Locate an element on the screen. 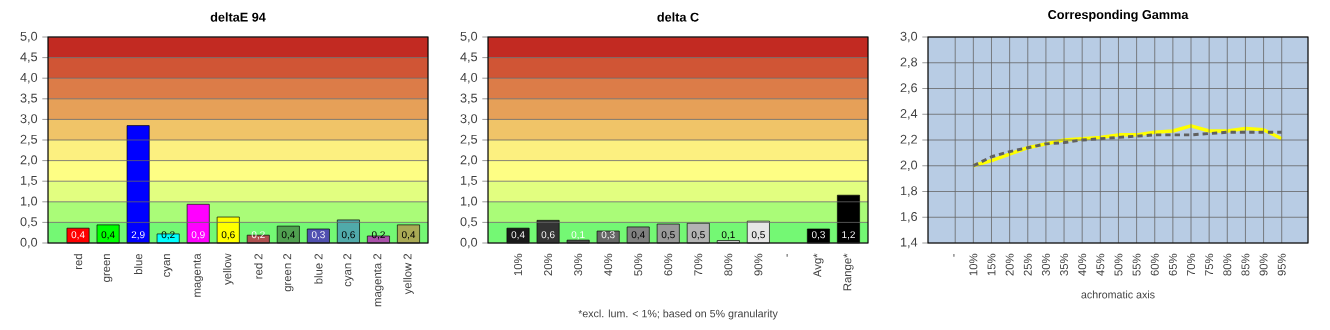 This screenshot has width=1330, height=330. x-tick-label: blue 2 is located at coordinates (318, 268).